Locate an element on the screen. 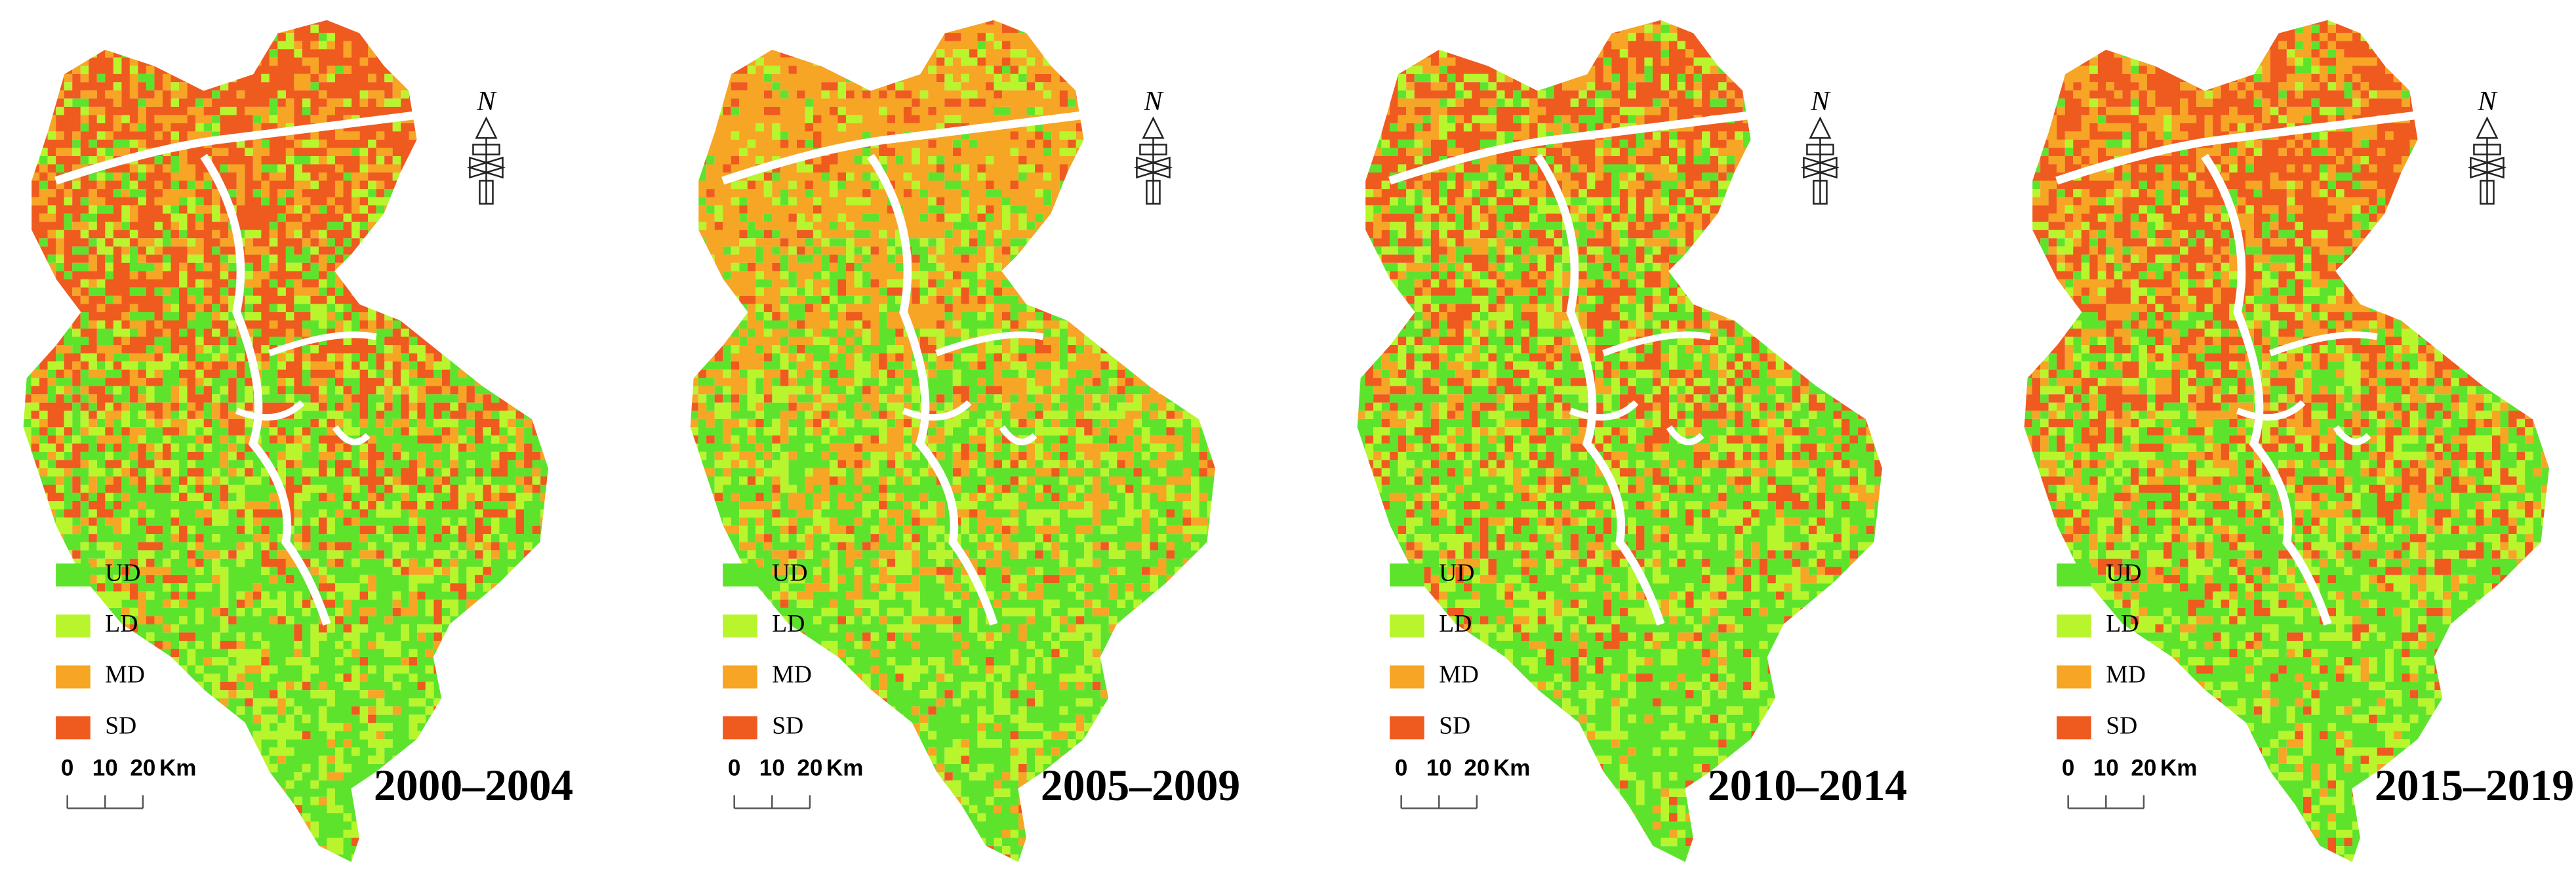 This screenshot has width=2576, height=871. period-label: 2005–2009 is located at coordinates (1140, 785).